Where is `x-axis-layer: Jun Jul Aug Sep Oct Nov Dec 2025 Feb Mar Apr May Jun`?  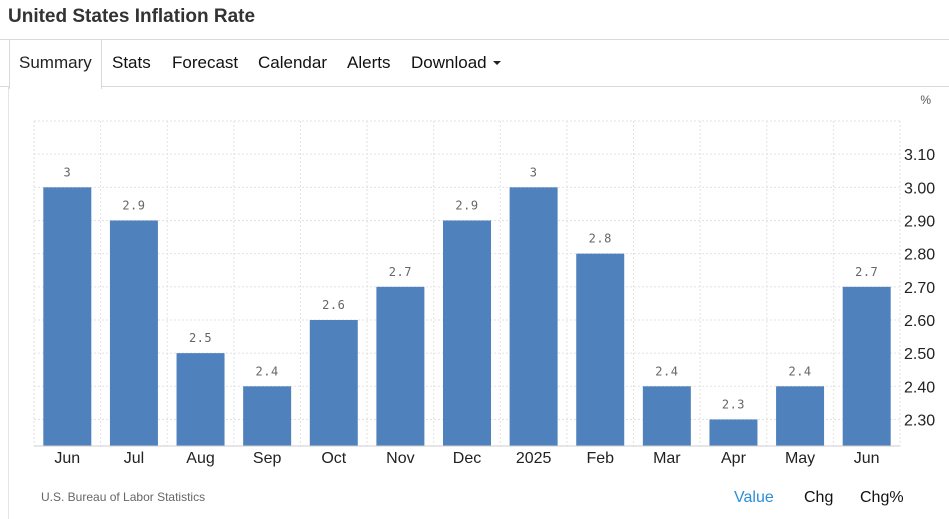
x-axis-layer: Jun Jul Aug Sep Oct Nov Dec 2025 Feb Mar Apr May Jun is located at coordinates (467, 456).